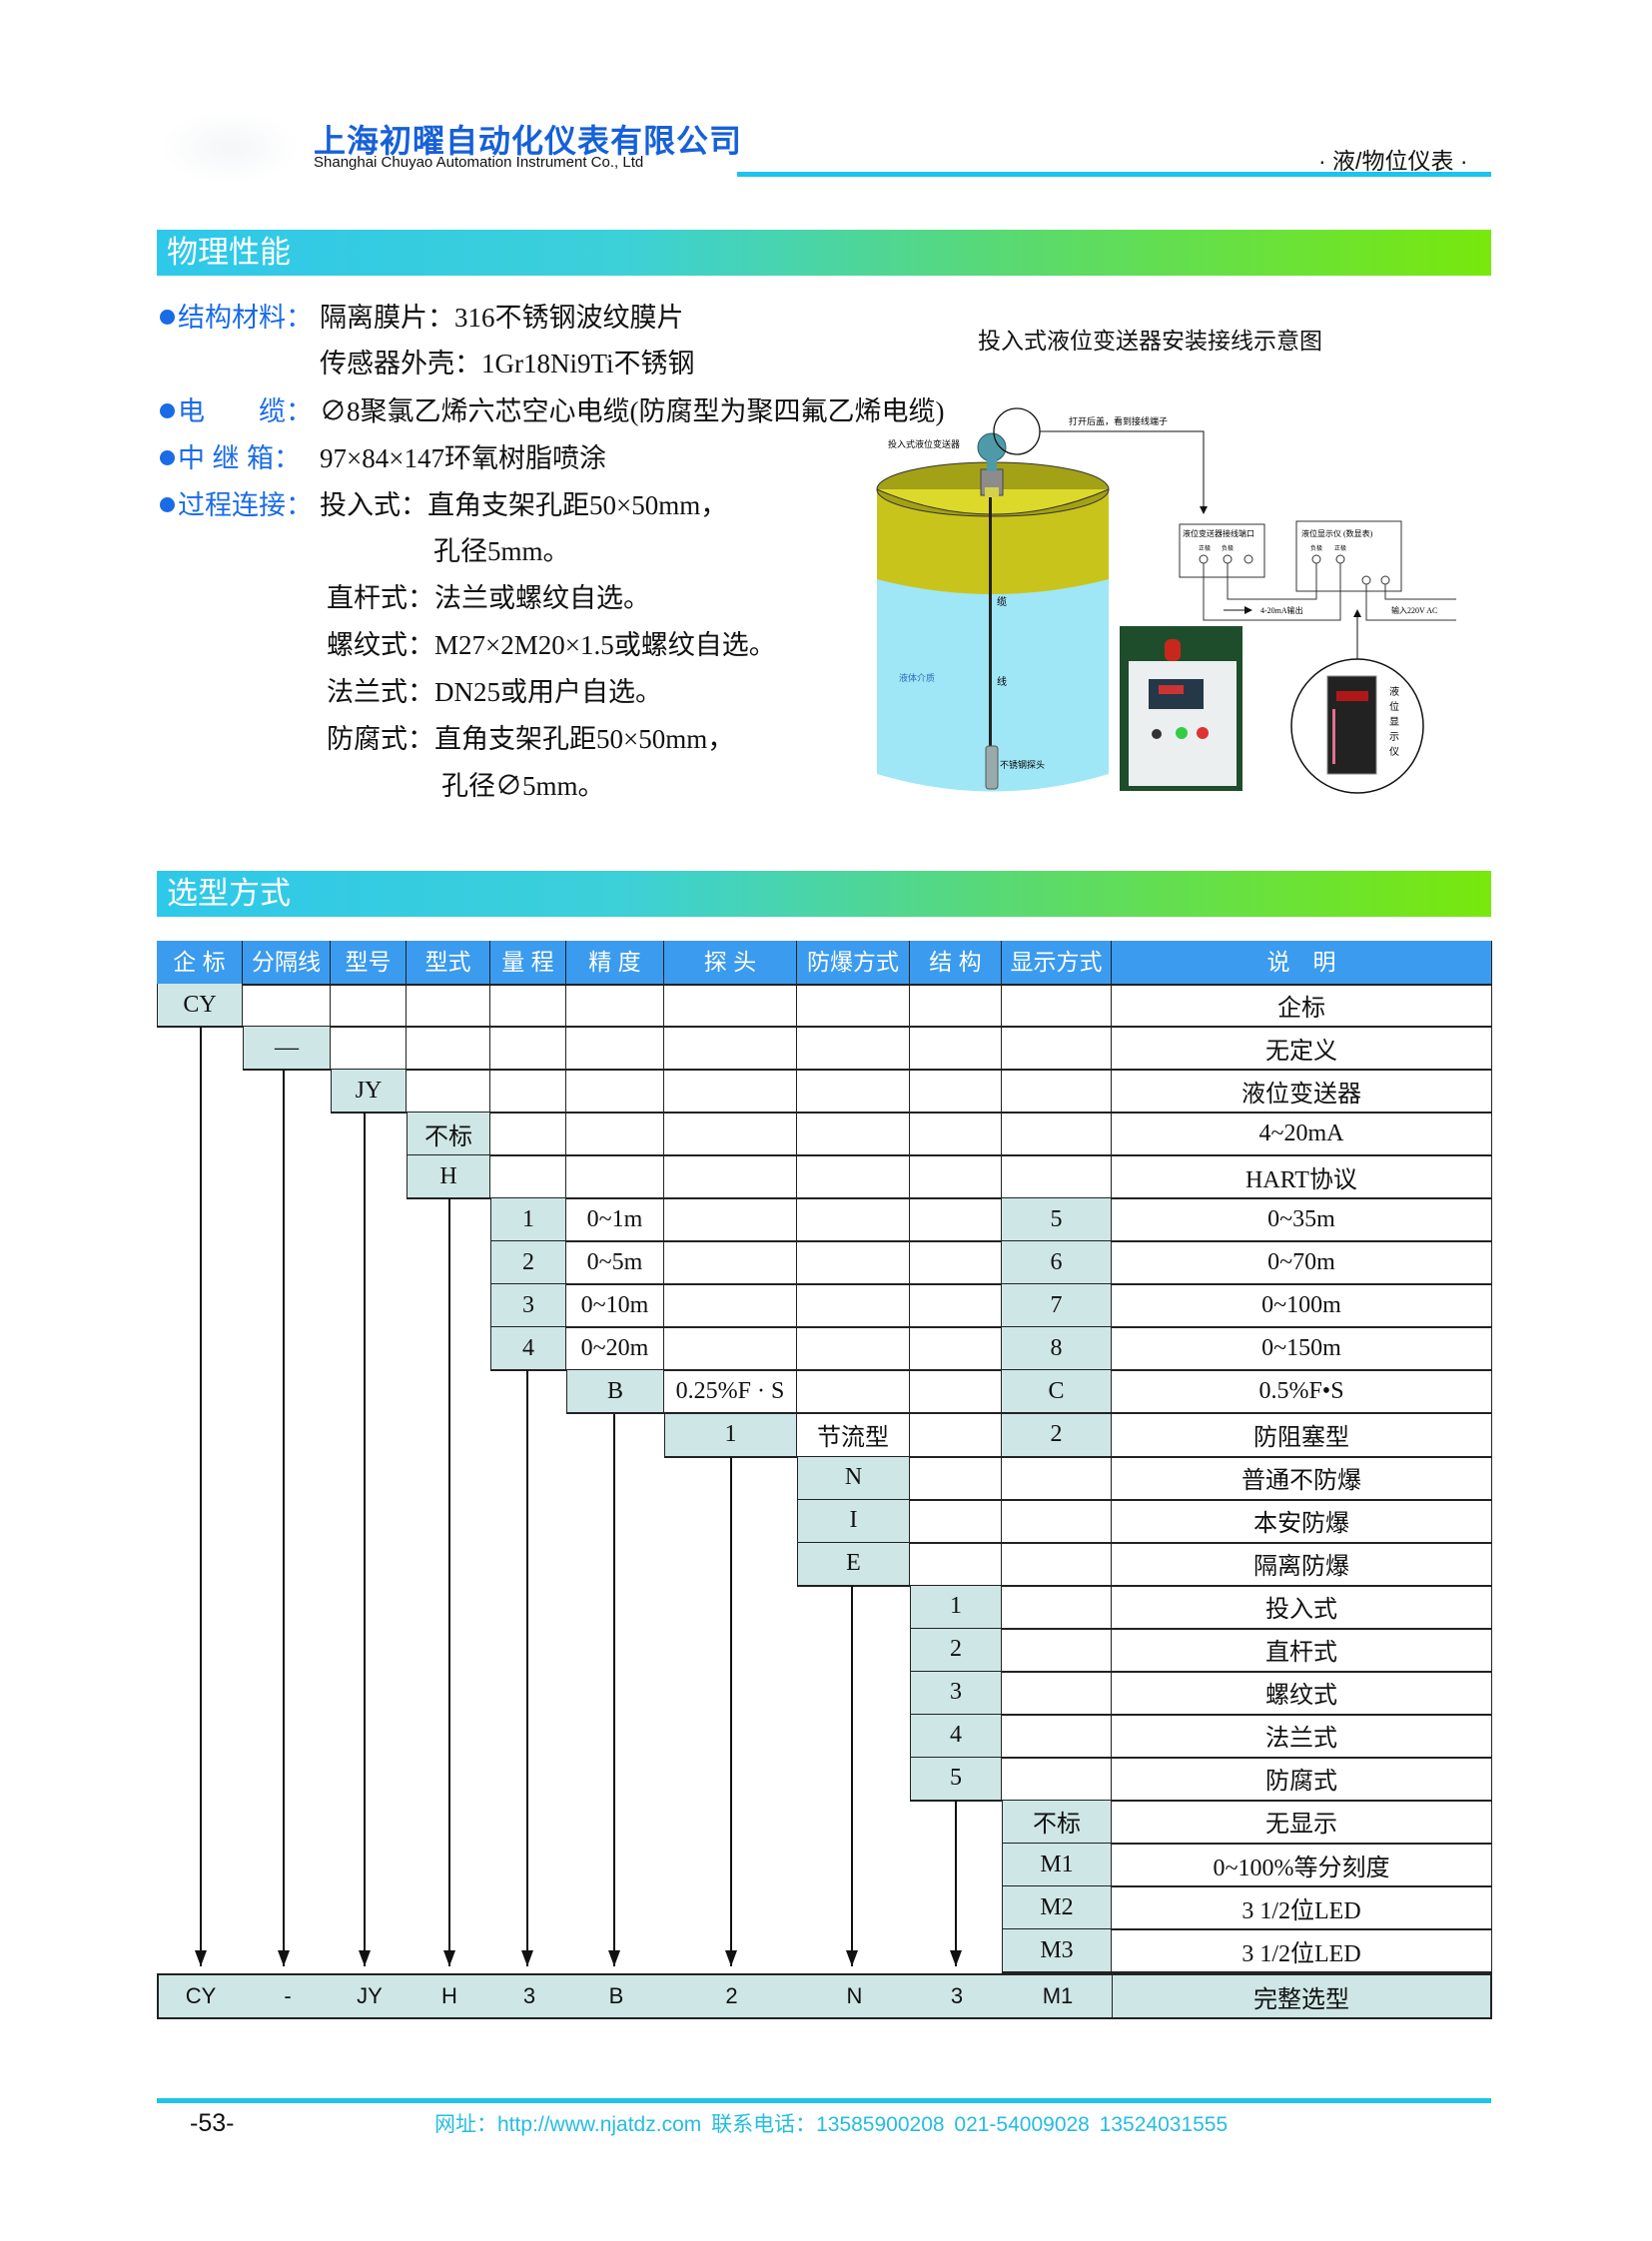 The height and width of the screenshot is (2241, 1652). What do you see at coordinates (200, 1006) in the screenshot?
I see `code-cell: CY` at bounding box center [200, 1006].